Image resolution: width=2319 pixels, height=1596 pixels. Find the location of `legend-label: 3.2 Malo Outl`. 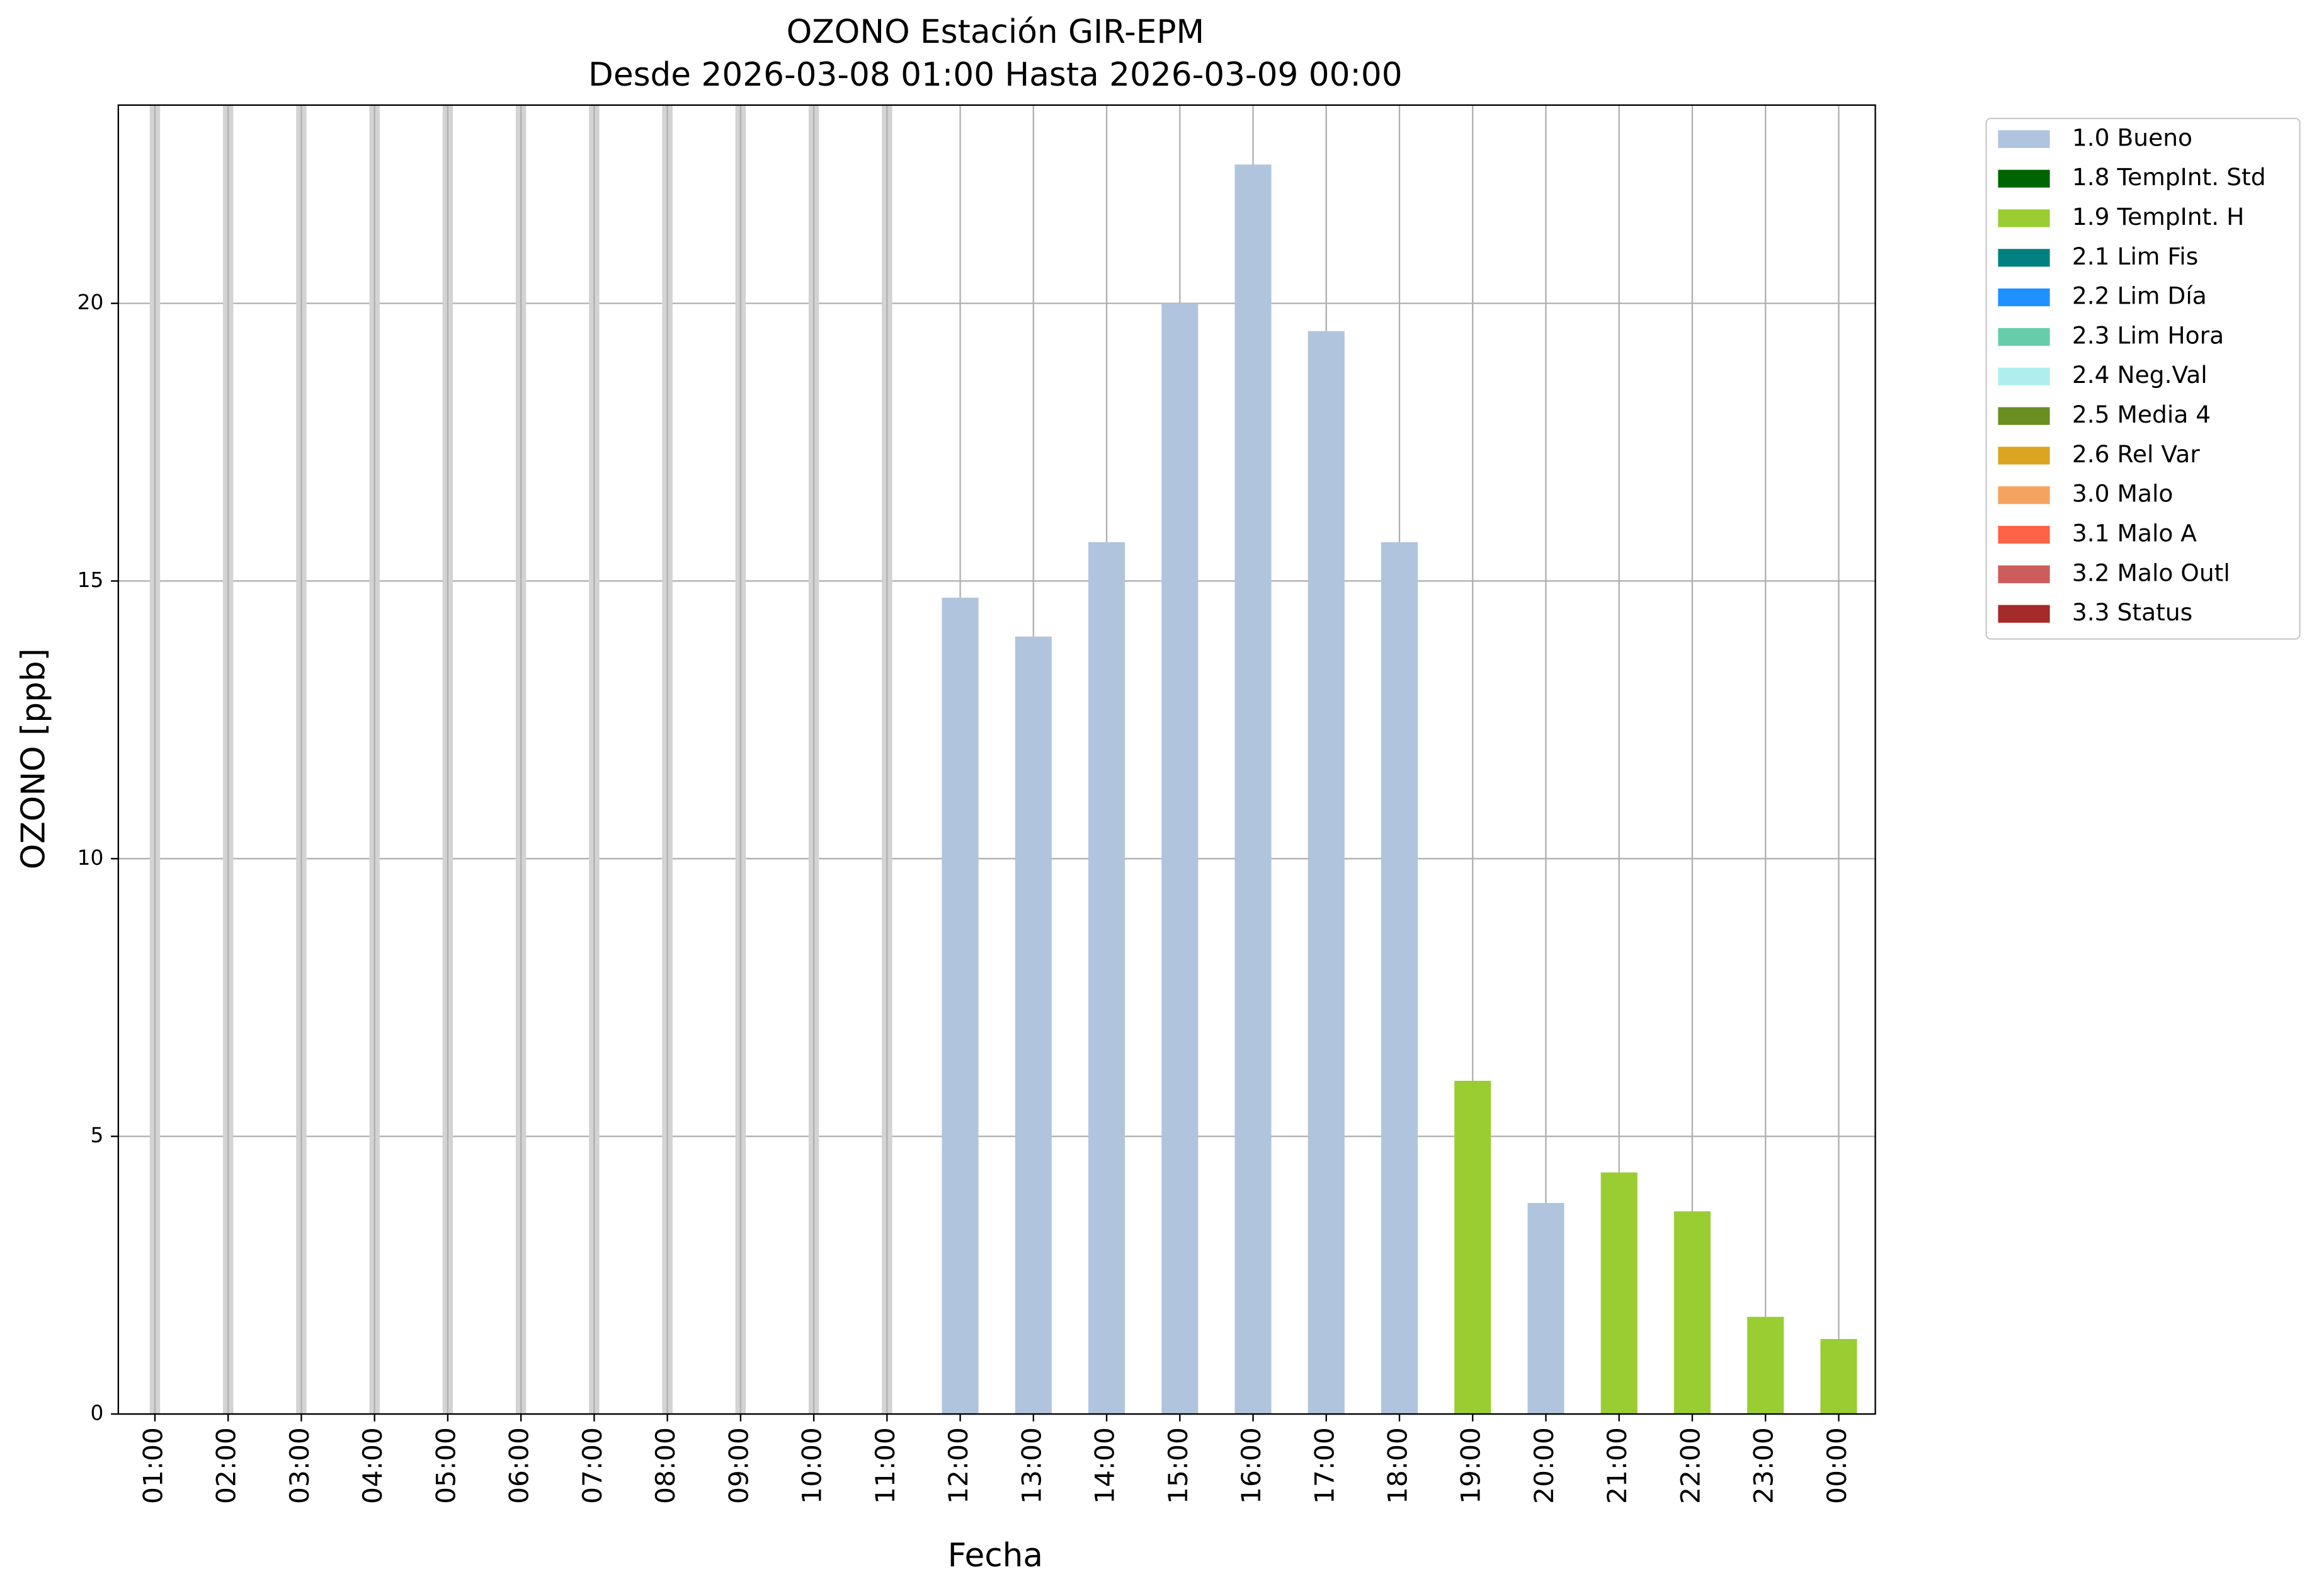

legend-label: 3.2 Malo Outl is located at coordinates (2151, 572).